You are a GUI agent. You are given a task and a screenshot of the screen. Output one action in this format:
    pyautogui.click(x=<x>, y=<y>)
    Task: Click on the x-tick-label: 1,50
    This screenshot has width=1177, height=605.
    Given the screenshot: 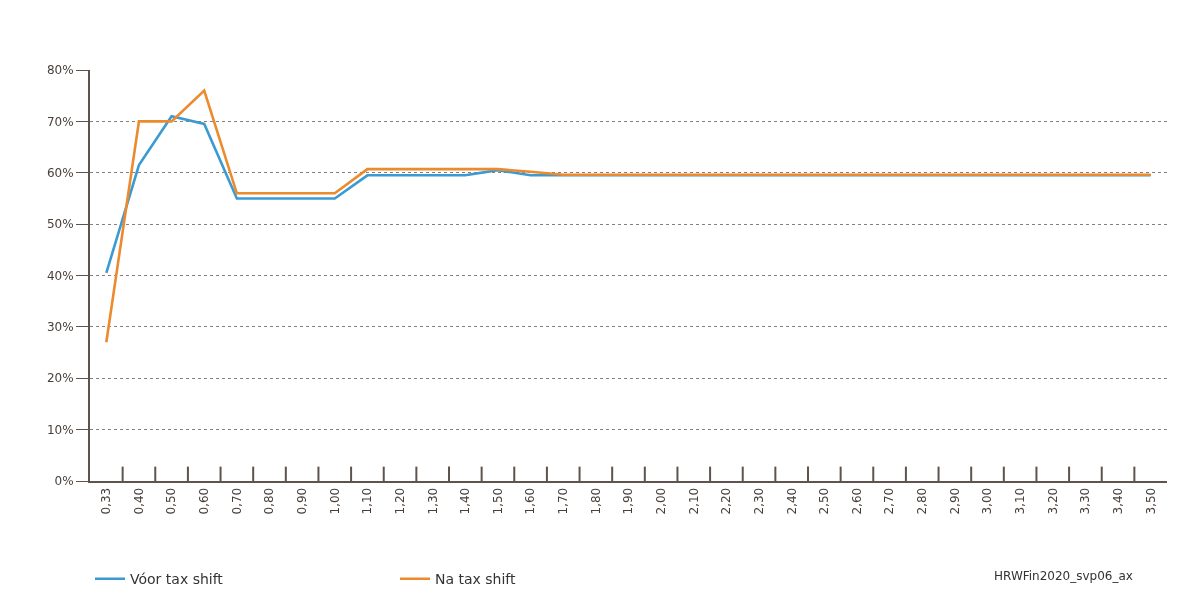 What is the action you would take?
    pyautogui.click(x=497, y=501)
    